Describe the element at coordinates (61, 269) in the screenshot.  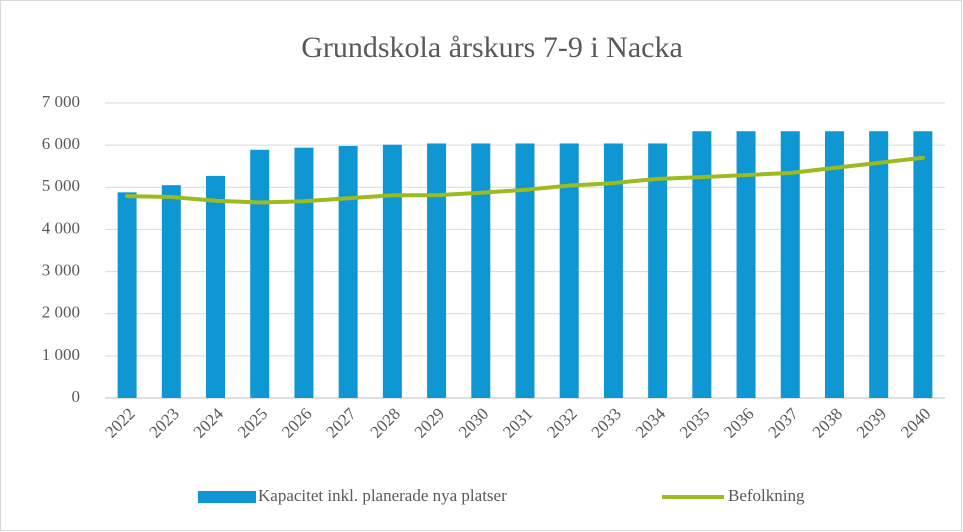
I see `y-tick-label: 3 000` at that location.